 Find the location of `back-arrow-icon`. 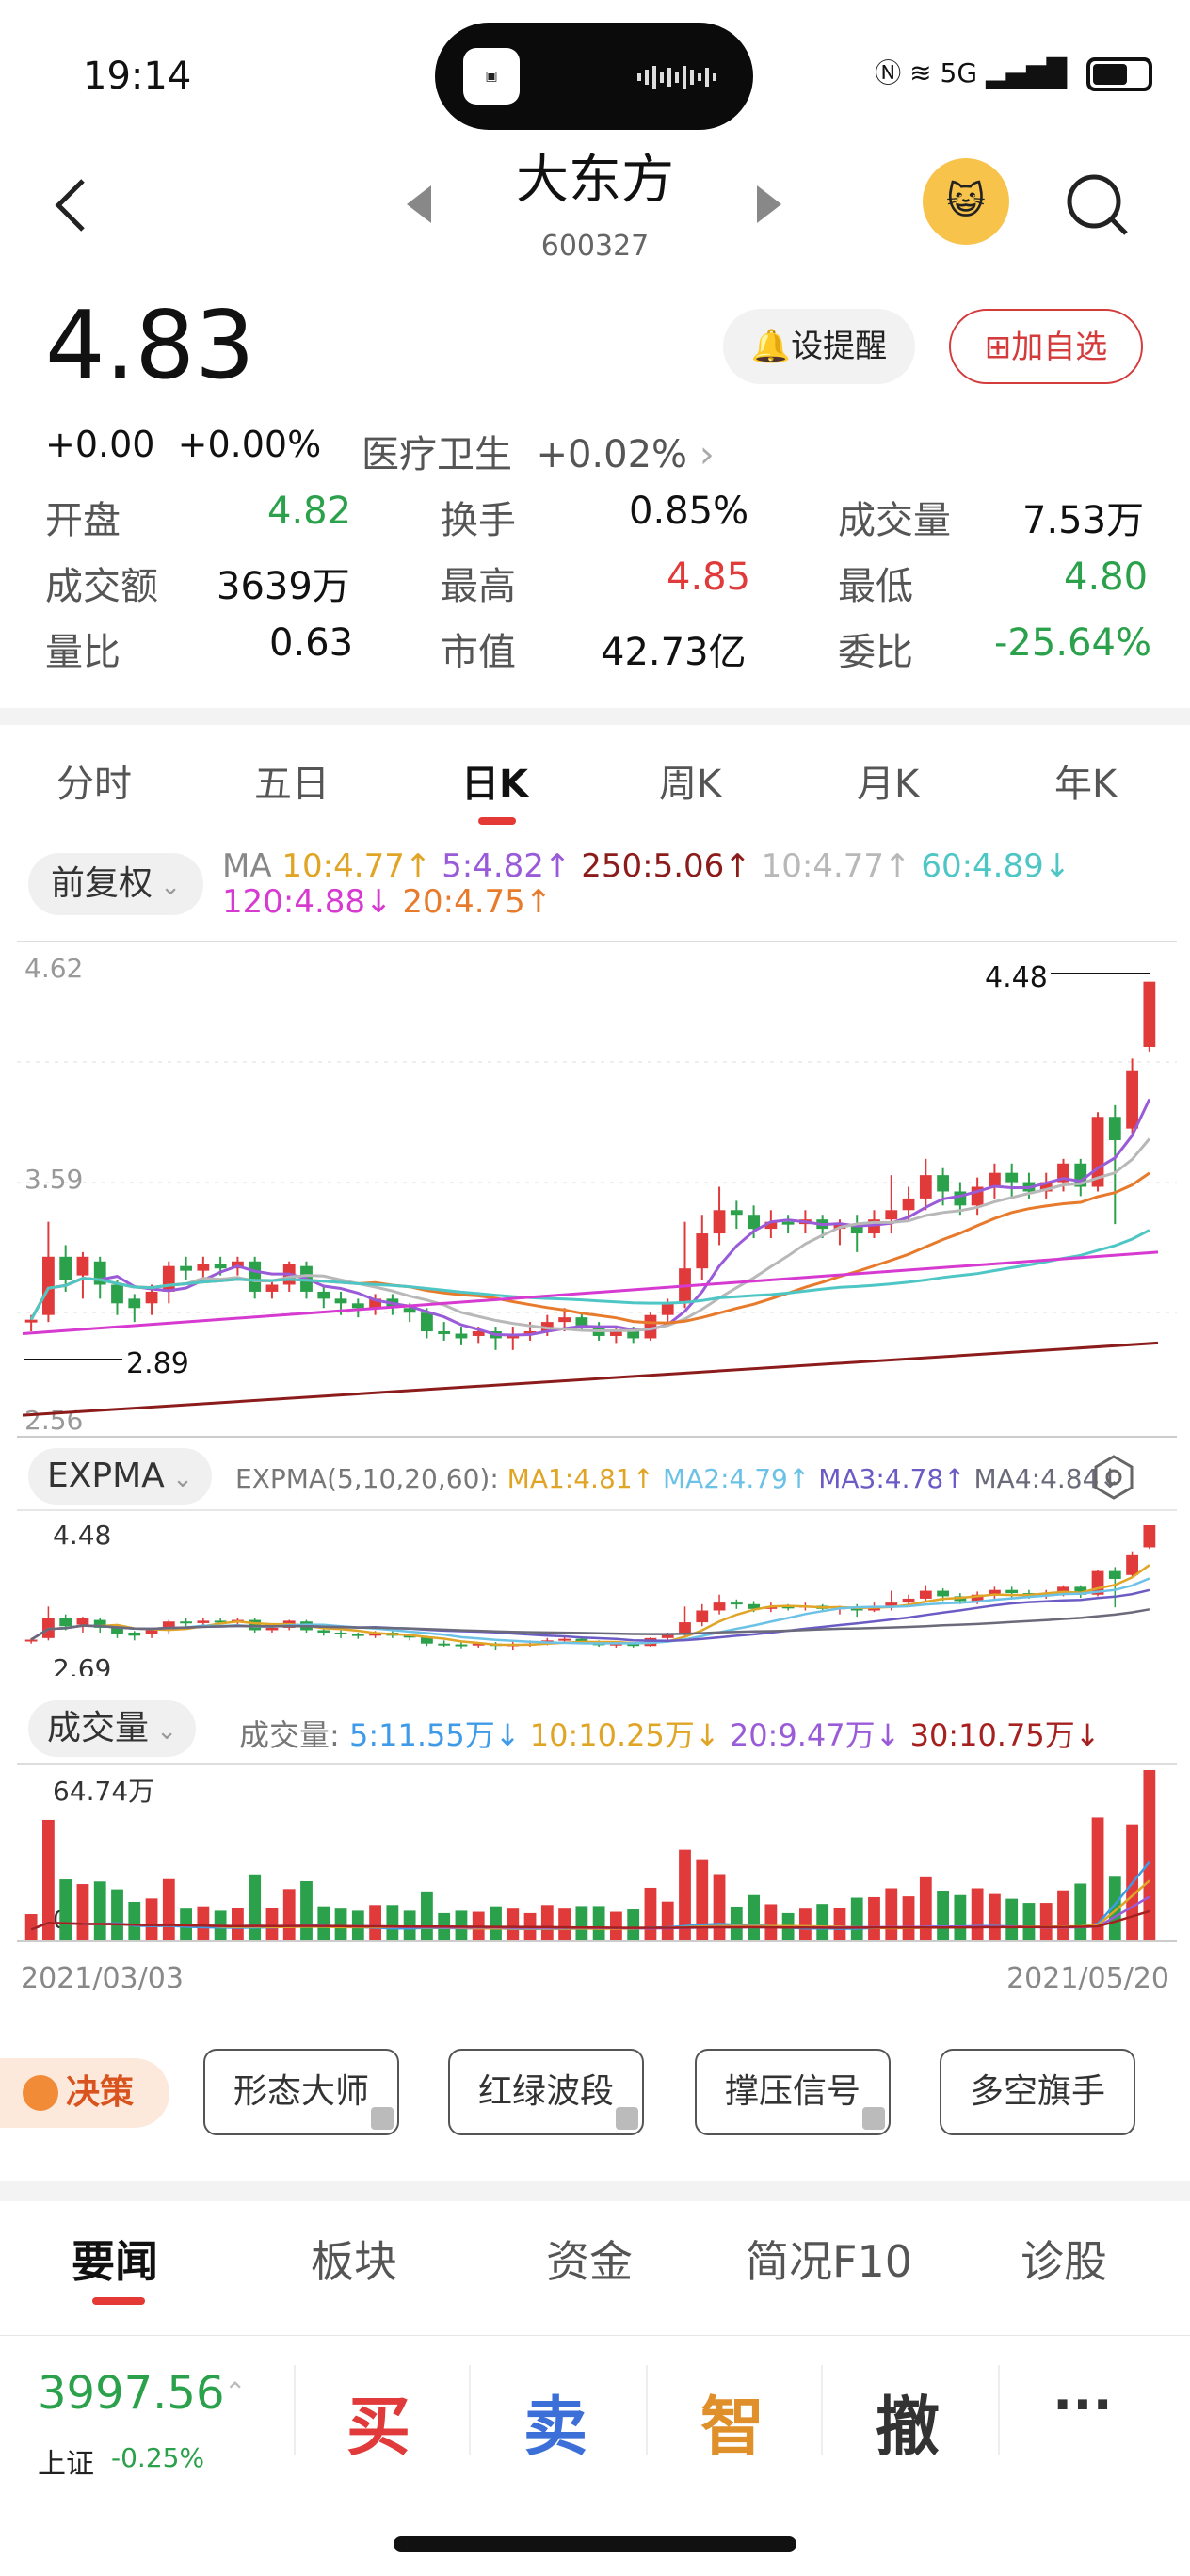

back-arrow-icon is located at coordinates (72, 205).